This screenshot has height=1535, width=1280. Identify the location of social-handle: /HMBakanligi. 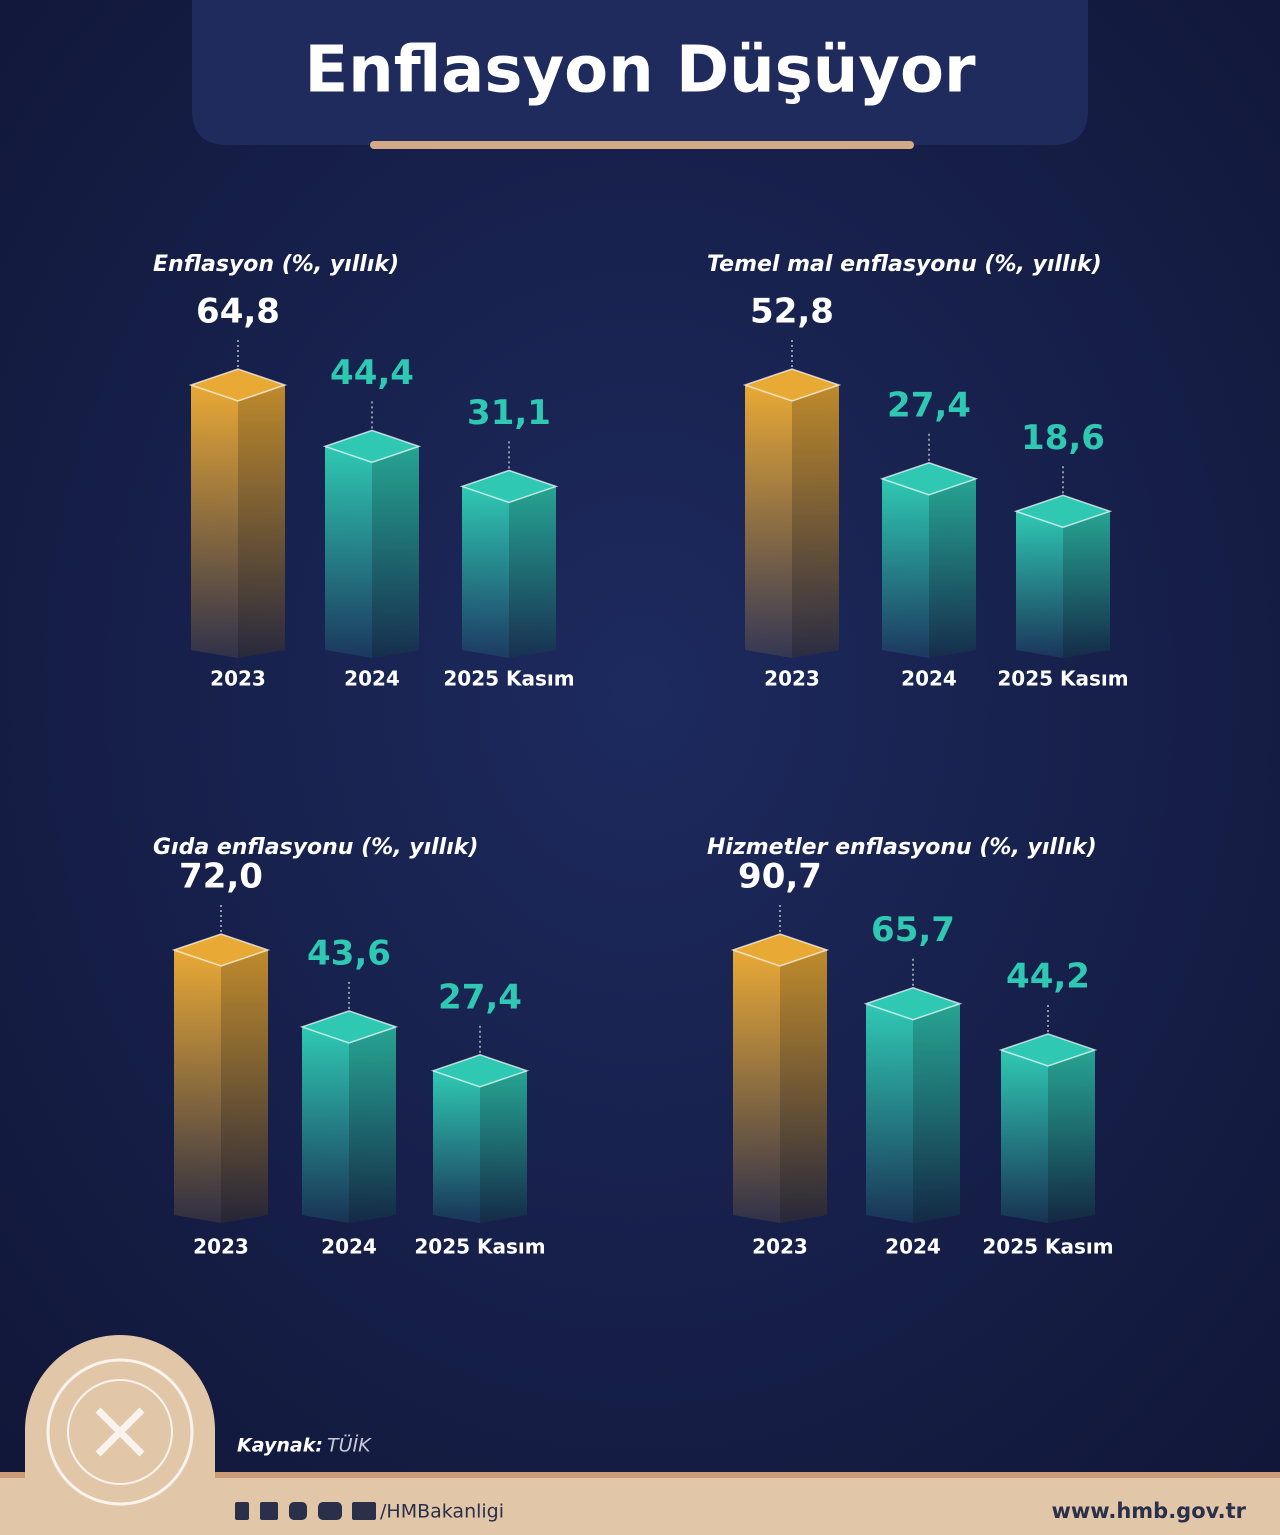
(442, 1512).